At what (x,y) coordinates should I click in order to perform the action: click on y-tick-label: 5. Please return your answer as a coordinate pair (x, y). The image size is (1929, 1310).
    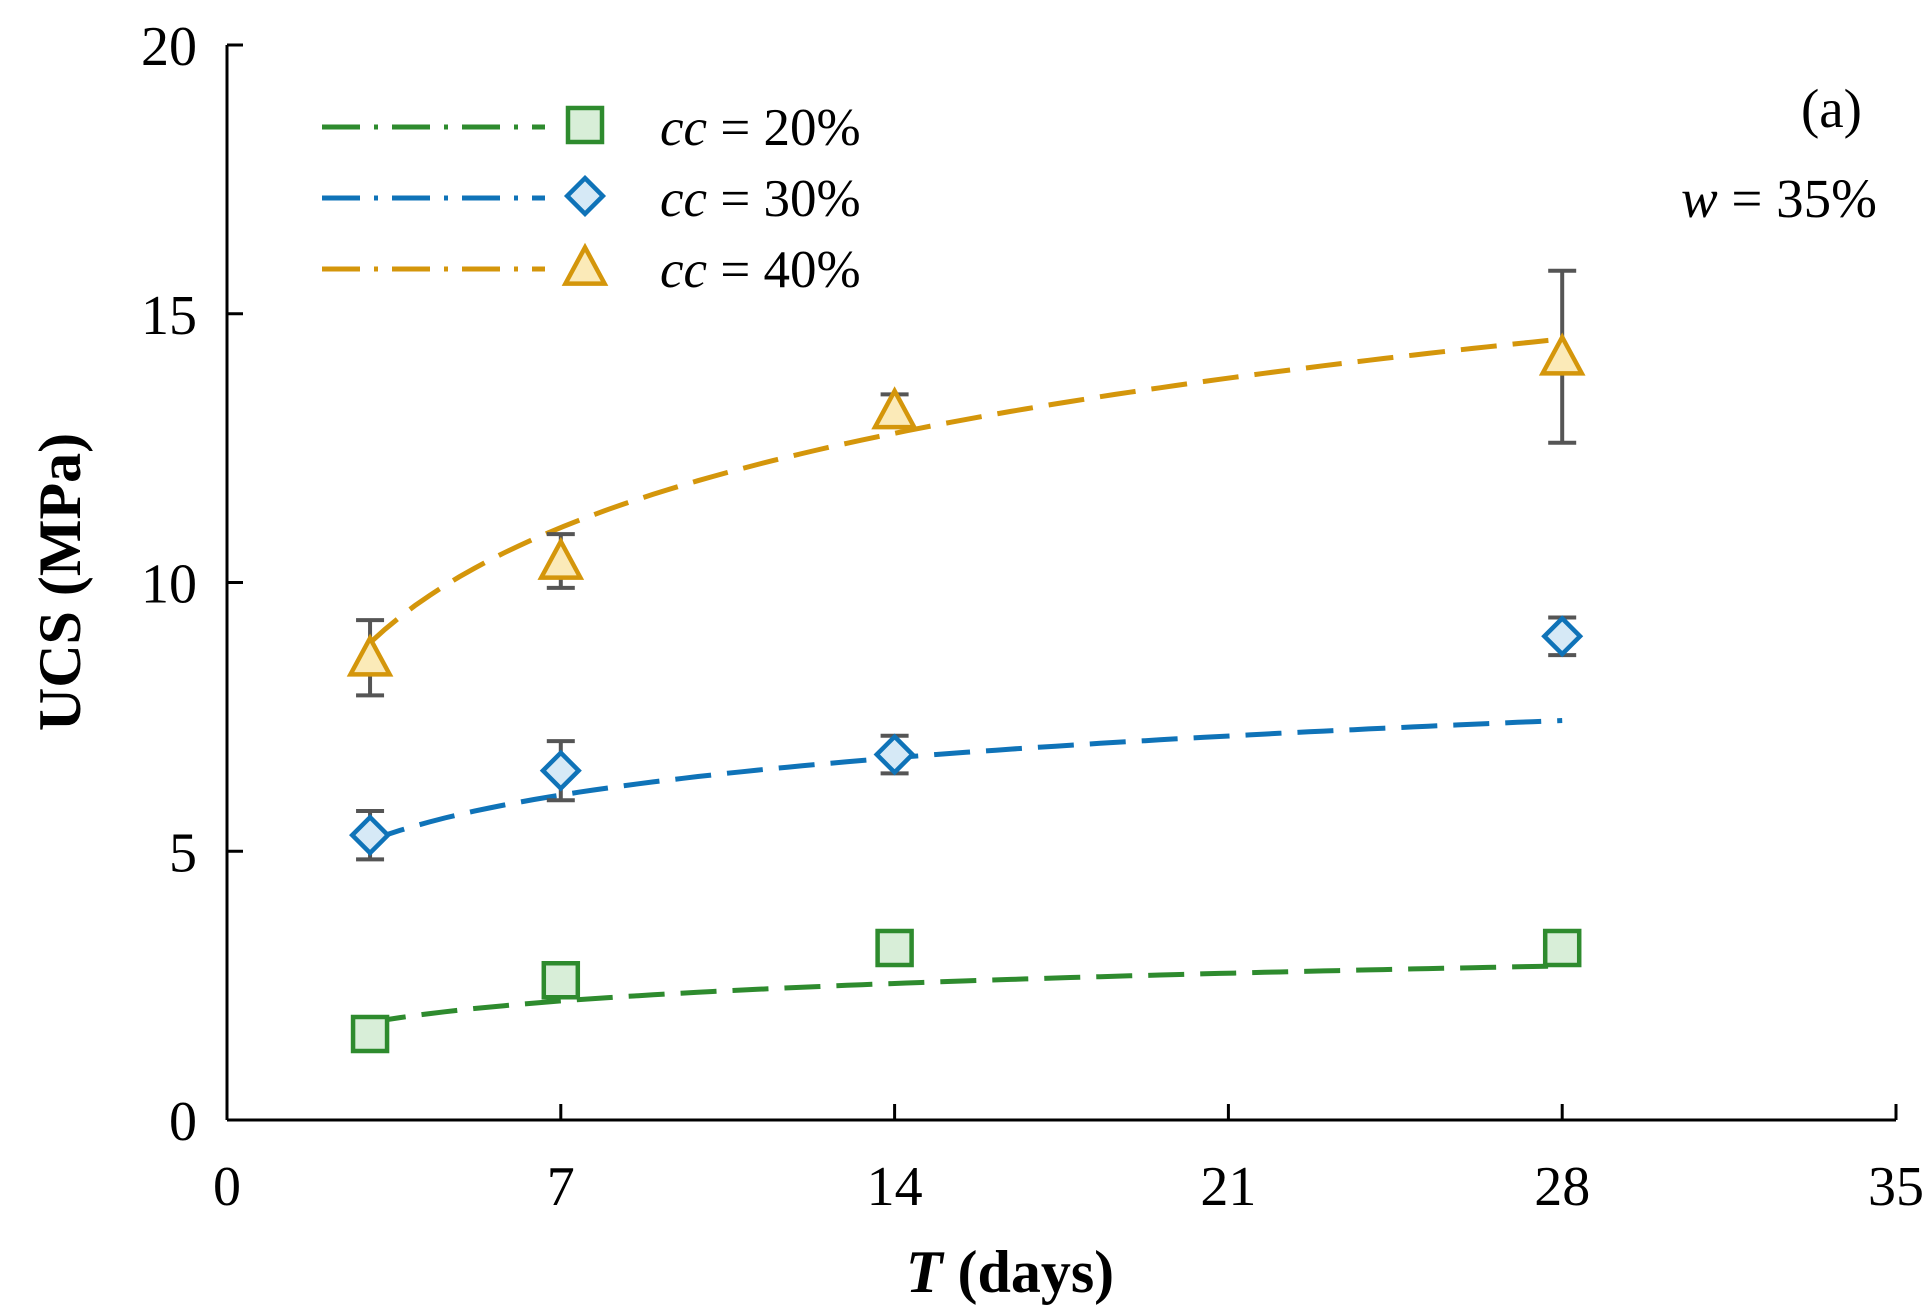
    Looking at the image, I should click on (183, 853).